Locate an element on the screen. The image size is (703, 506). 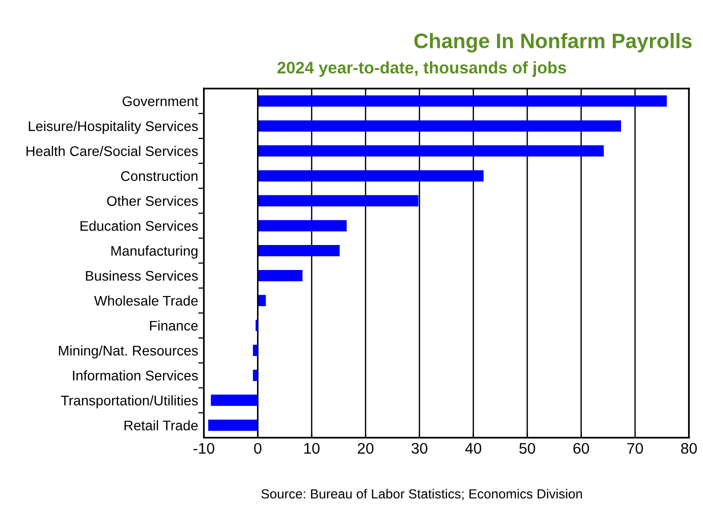
y-tick-label: Business Services is located at coordinates (142, 275).